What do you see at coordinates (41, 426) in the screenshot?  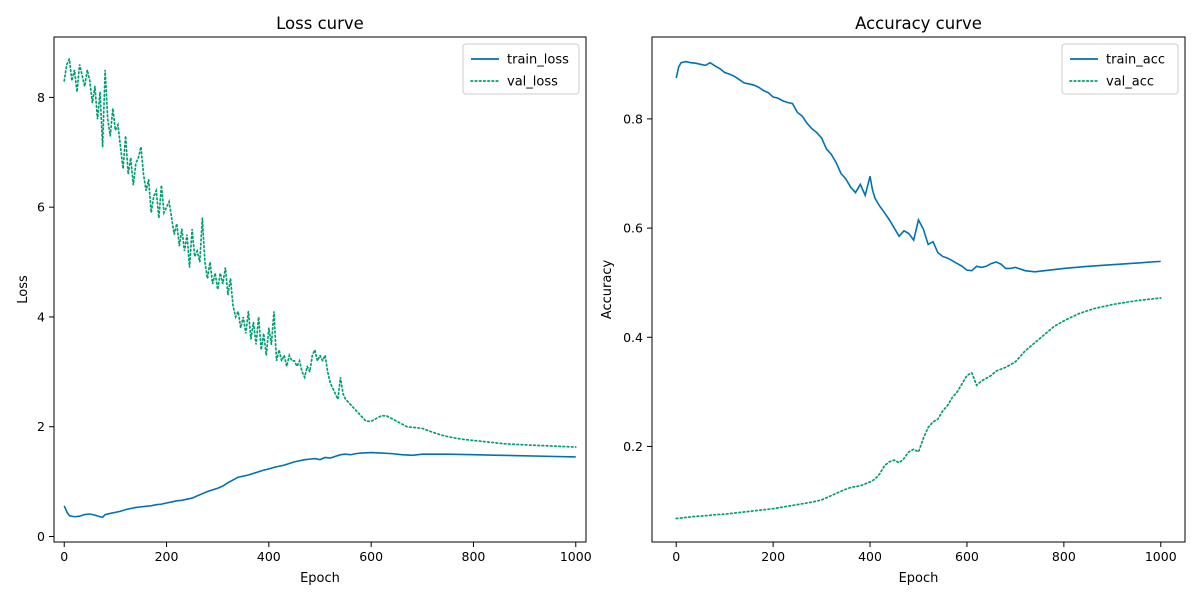 I see `loss-ytick-label: 2` at bounding box center [41, 426].